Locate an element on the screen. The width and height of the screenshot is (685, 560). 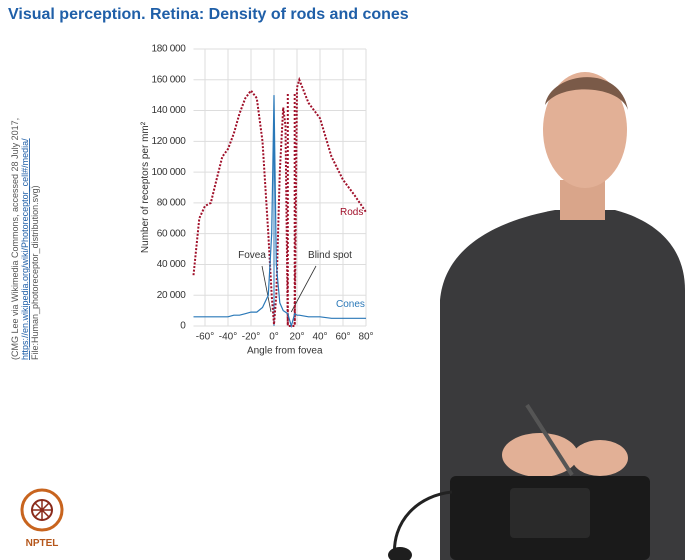
y-tick-label: 0 is located at coordinates (183, 326).